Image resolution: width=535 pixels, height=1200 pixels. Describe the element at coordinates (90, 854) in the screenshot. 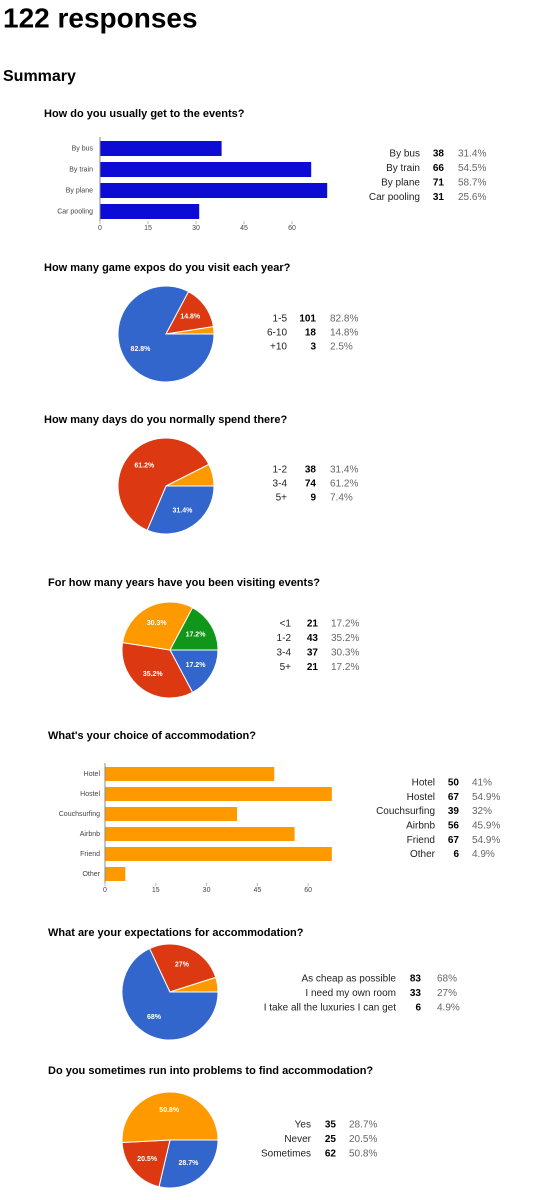

I see `y-tick-label: Friend` at that location.